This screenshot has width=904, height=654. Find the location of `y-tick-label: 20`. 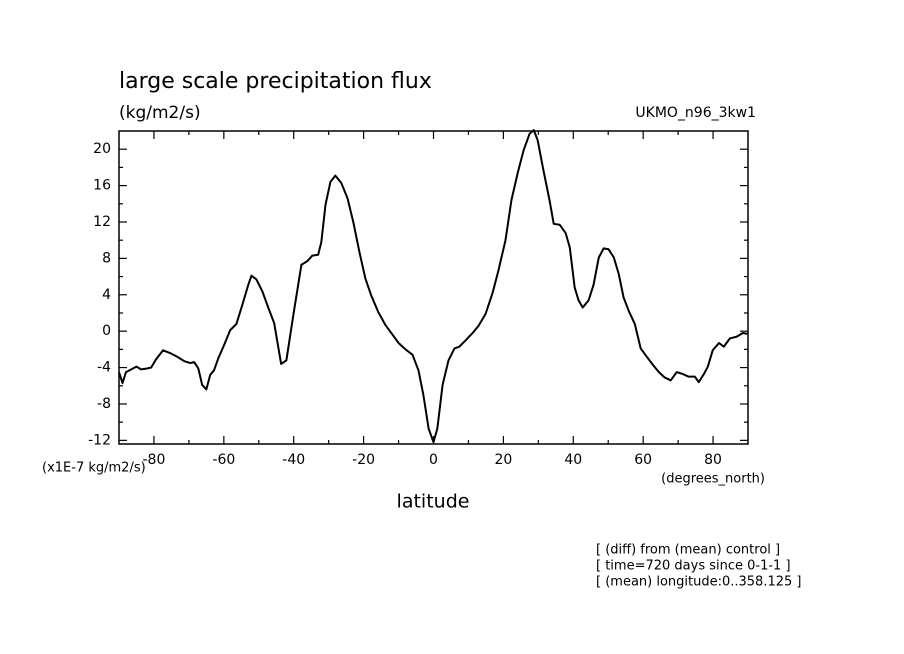

y-tick-label: 20 is located at coordinates (102, 149).